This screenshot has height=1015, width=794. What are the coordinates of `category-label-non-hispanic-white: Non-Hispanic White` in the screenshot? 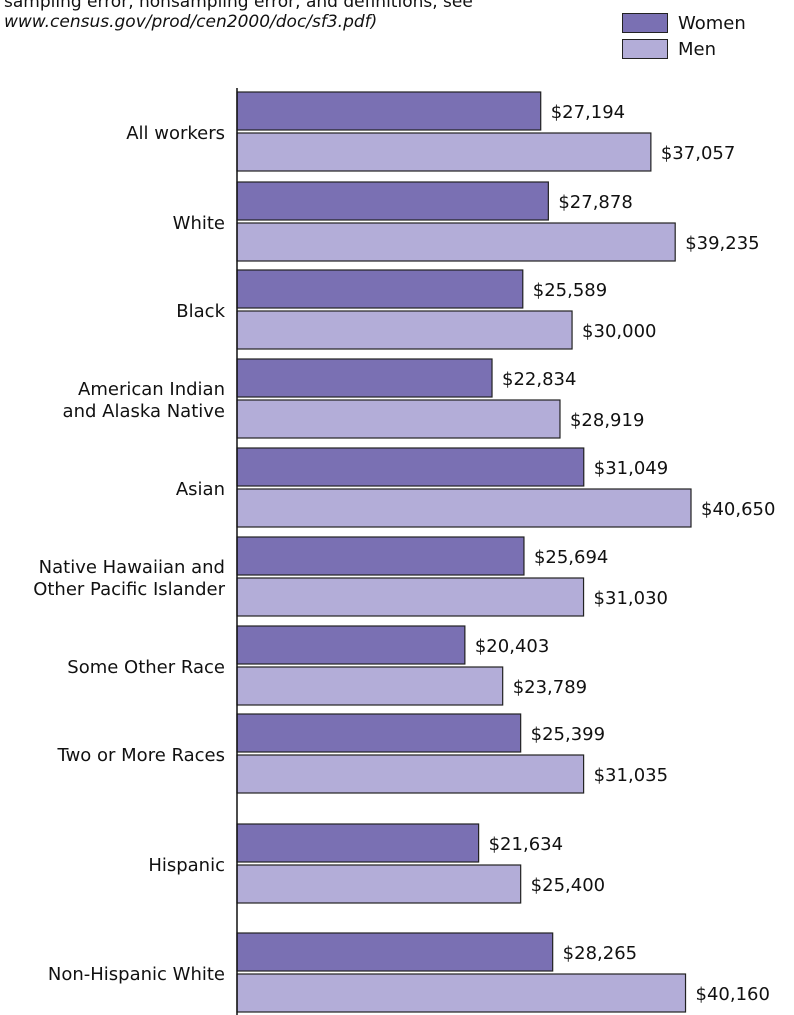 It's located at (136, 974).